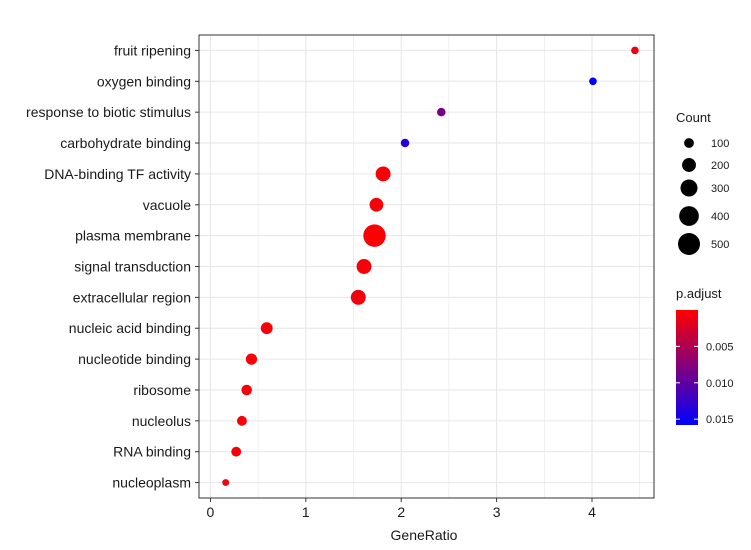 This screenshot has height=550, width=751. Describe the element at coordinates (693, 117) in the screenshot. I see `count-legend-title: Count` at that location.